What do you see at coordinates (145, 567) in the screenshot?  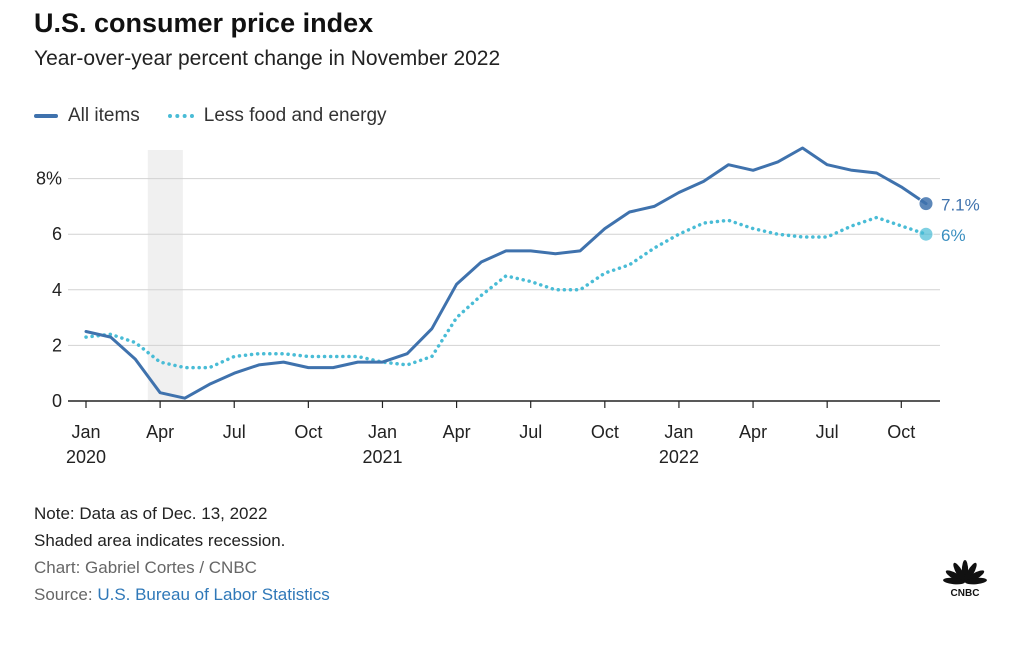 I see `note-credit: Chart: Gabriel Cortes / CNBC` at bounding box center [145, 567].